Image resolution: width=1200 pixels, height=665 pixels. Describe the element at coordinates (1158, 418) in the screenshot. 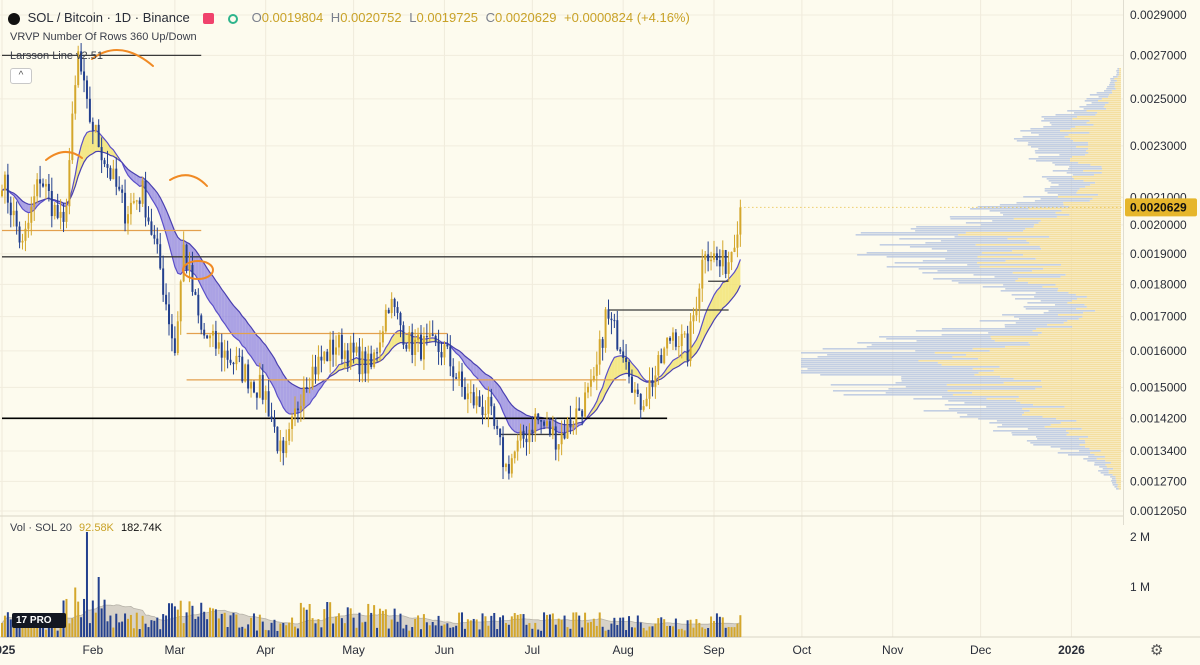

I see `price-tick-label: 0.0014200` at that location.